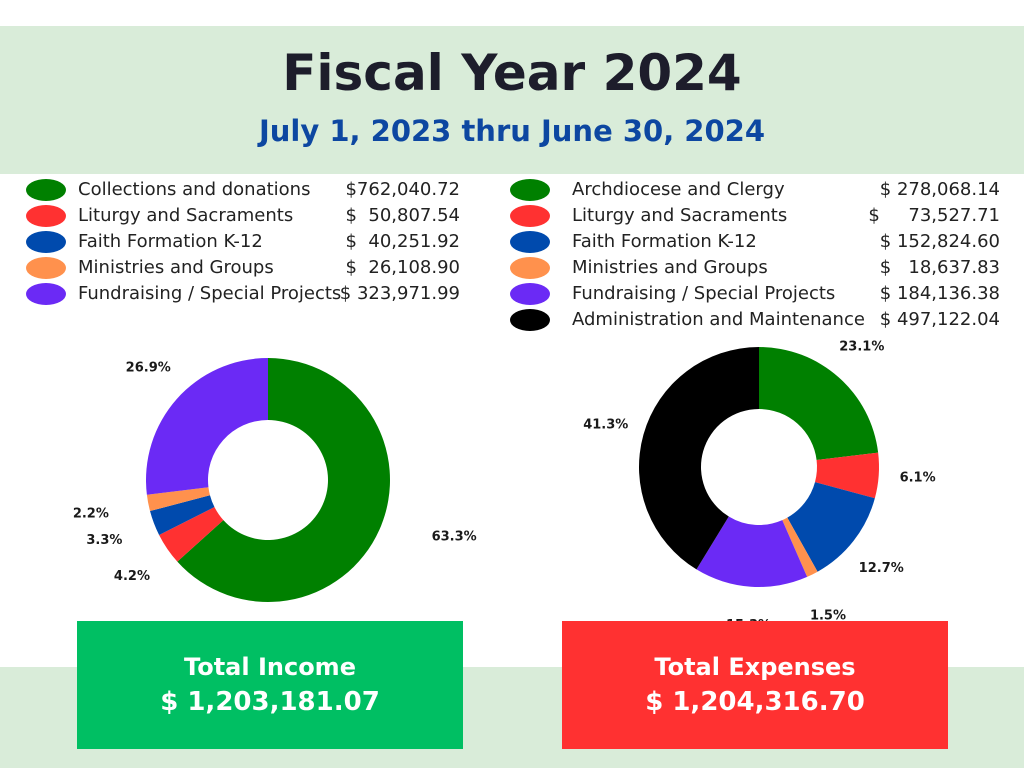  Describe the element at coordinates (402, 189) in the screenshot. I see `income-legend-value: $762,040.72` at that location.